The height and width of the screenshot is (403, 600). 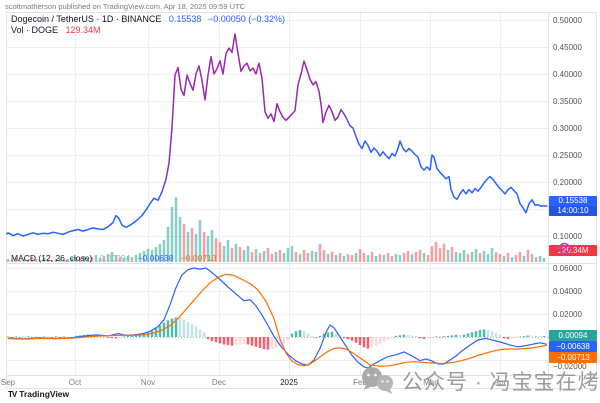 What do you see at coordinates (573, 335) in the screenshot?
I see `macd-hist-badge: 0.00094` at bounding box center [573, 335].